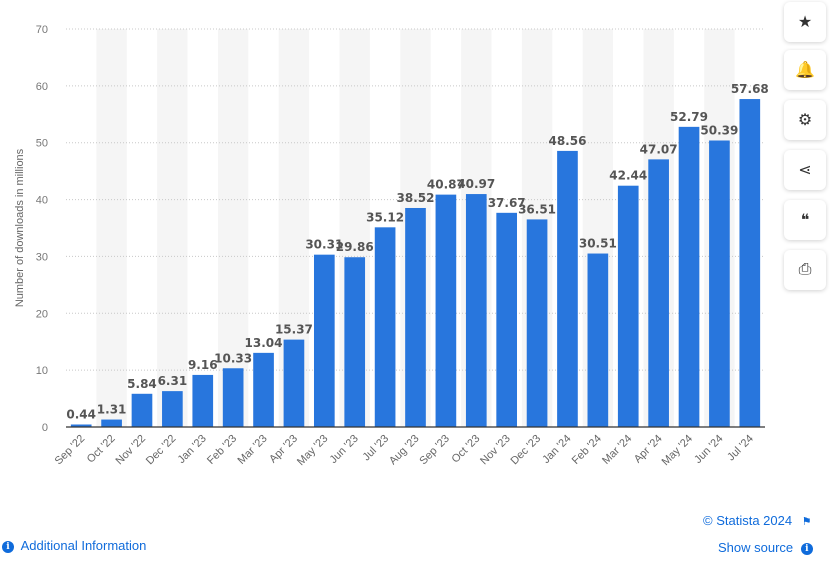 The height and width of the screenshot is (566, 830). What do you see at coordinates (130, 450) in the screenshot?
I see `x-tick-label: Nov '22` at bounding box center [130, 450].